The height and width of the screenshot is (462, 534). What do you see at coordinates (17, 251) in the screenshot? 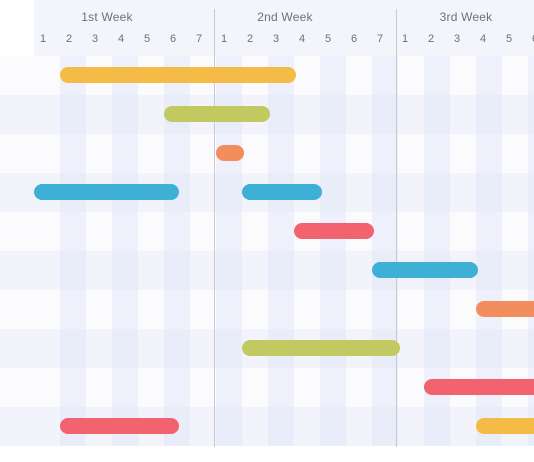
I see `left-gutter` at bounding box center [17, 251].